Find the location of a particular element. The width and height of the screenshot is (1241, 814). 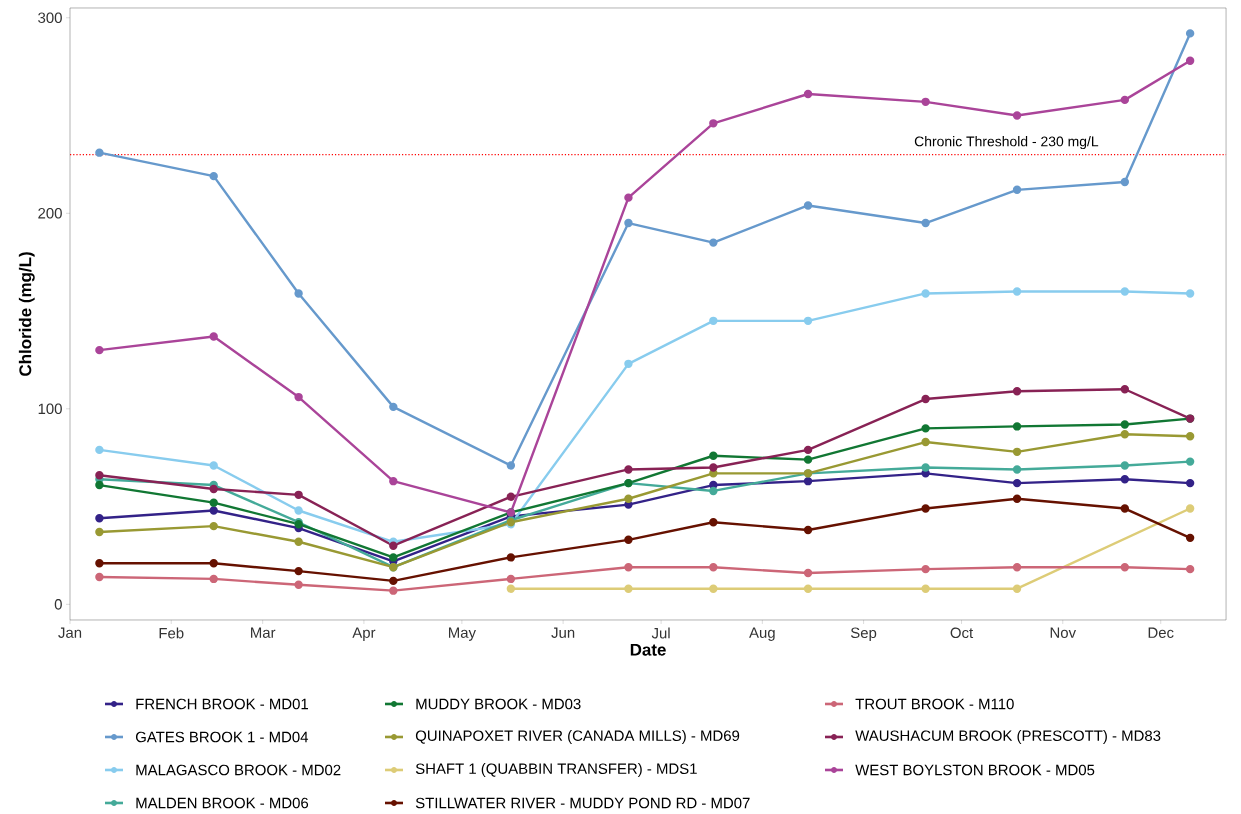

legend-label: FRENCH BROOK - MD01 is located at coordinates (222, 704).